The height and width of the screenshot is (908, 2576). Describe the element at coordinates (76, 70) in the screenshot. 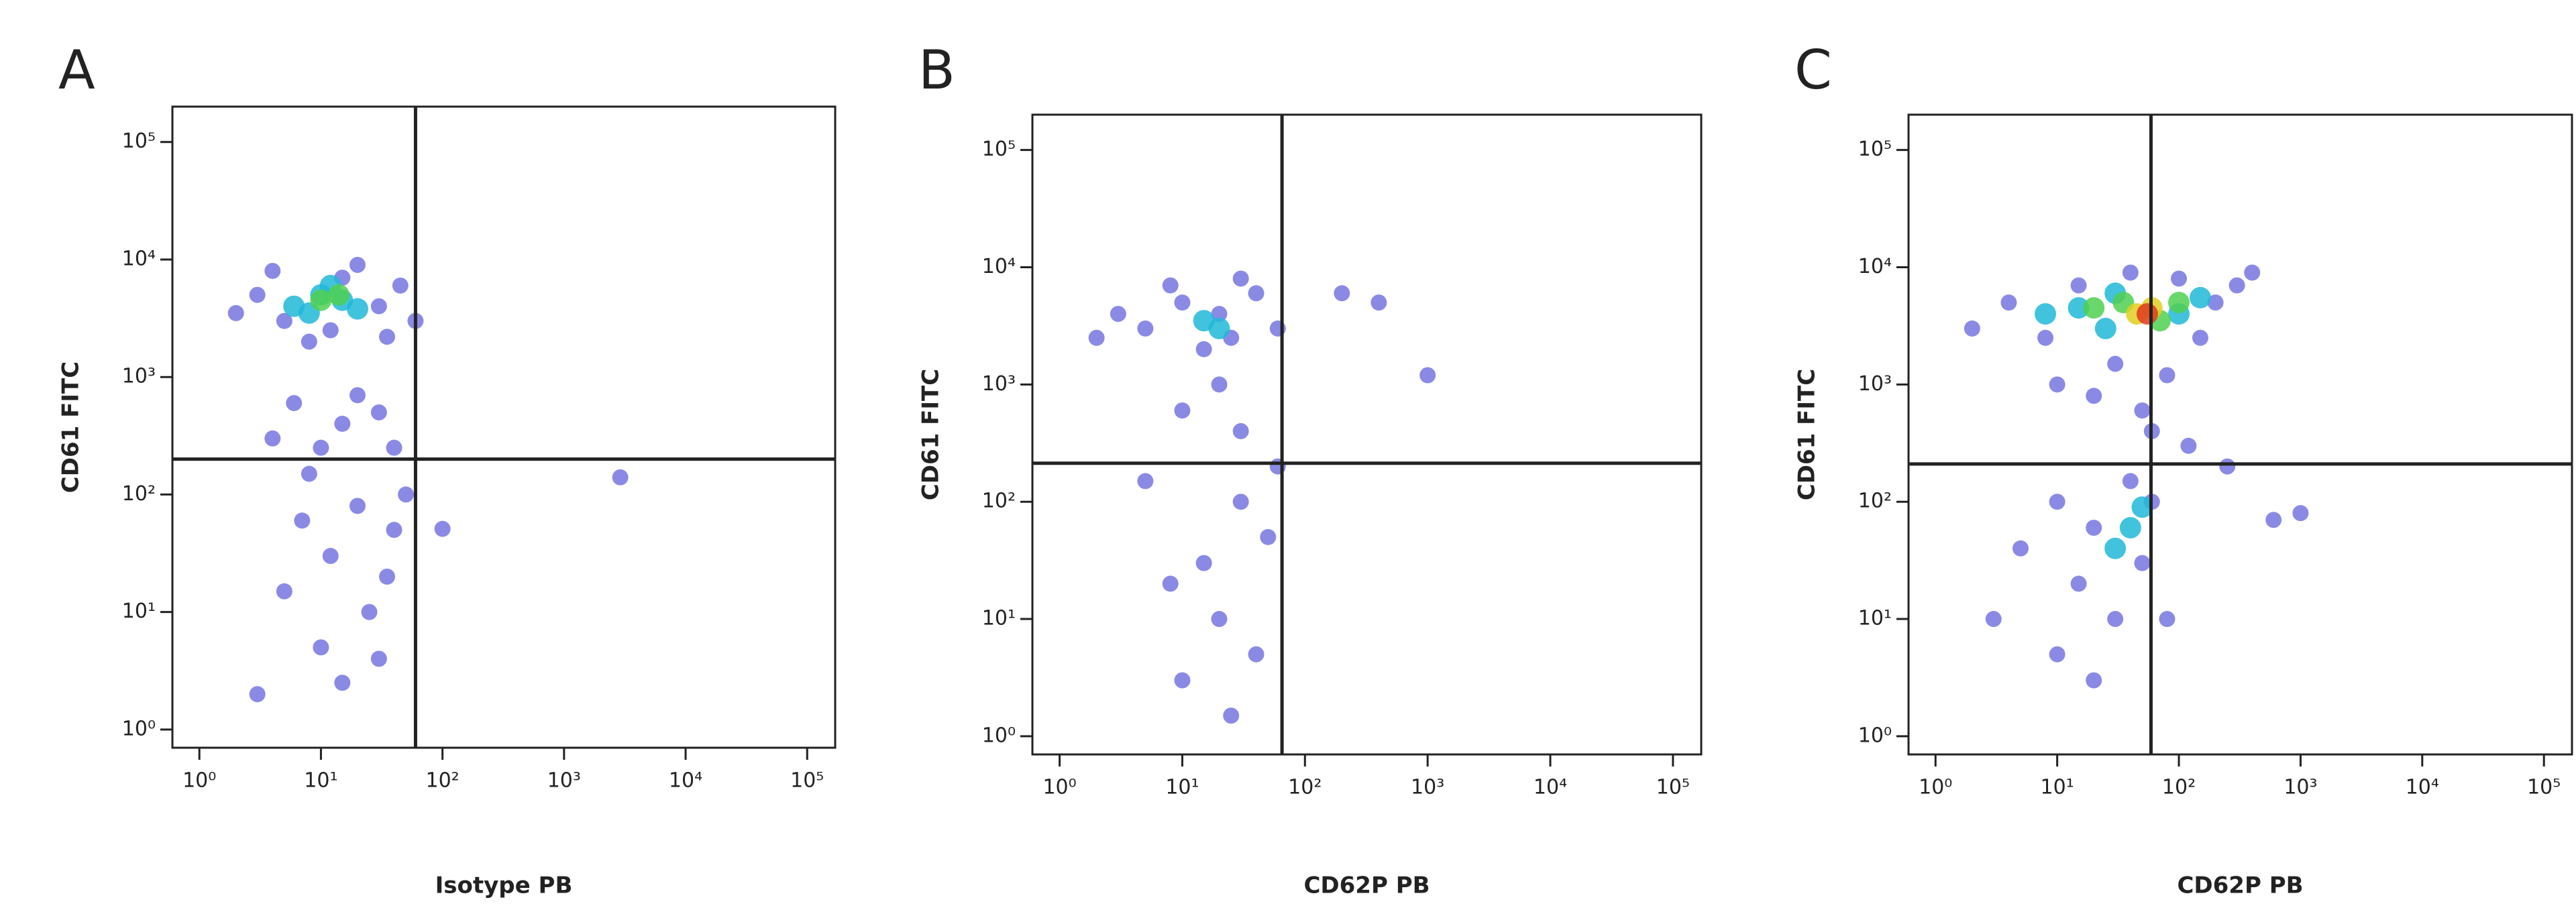

I see `panel-letter: A` at that location.